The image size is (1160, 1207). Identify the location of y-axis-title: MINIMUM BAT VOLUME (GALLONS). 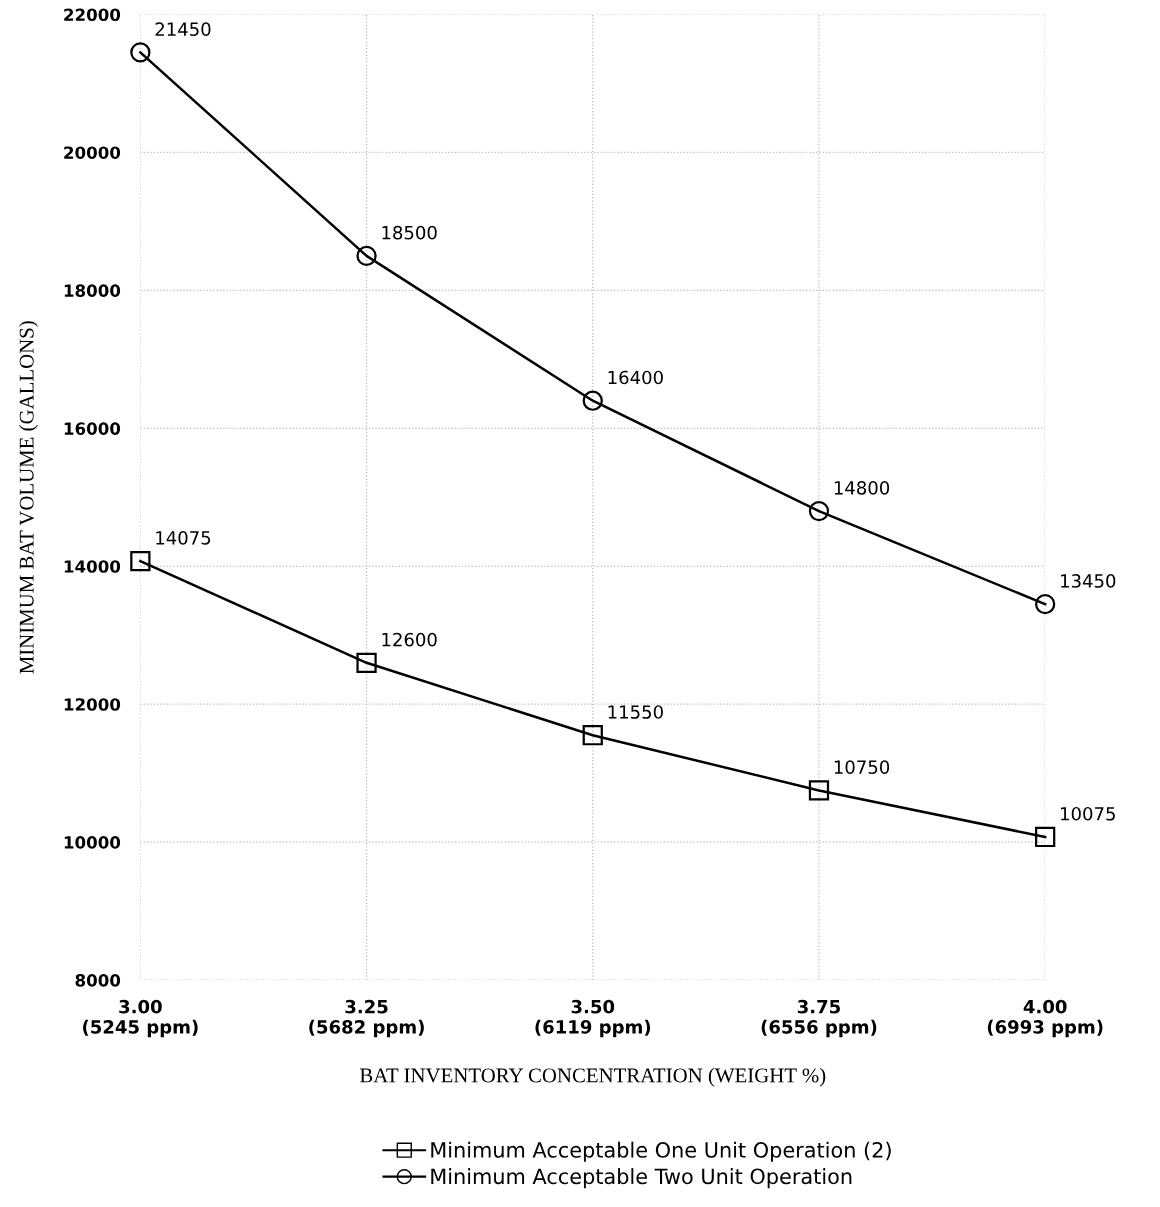
(28, 497).